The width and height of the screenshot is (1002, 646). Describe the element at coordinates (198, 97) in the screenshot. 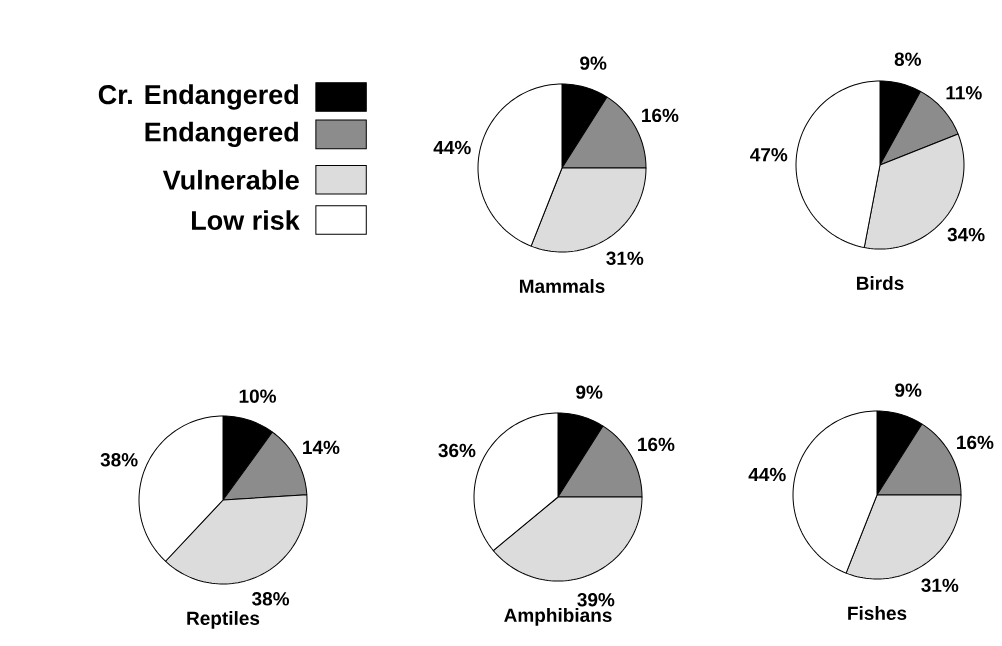

I see `legend-label: Cr. Endangered` at that location.